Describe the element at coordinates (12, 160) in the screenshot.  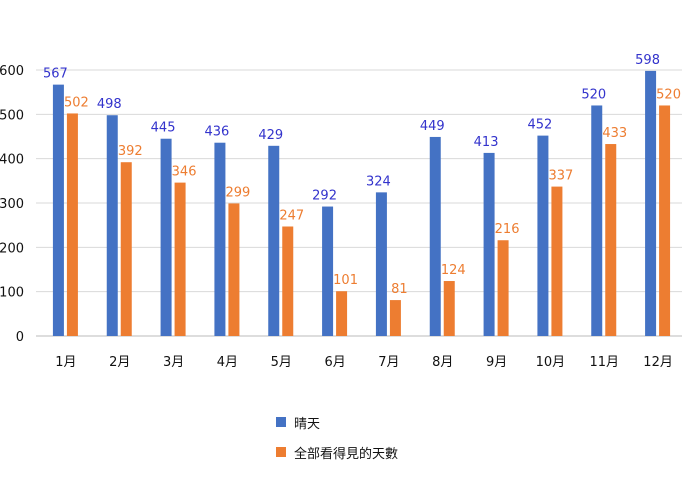
I see `y-tick-label: 400` at that location.